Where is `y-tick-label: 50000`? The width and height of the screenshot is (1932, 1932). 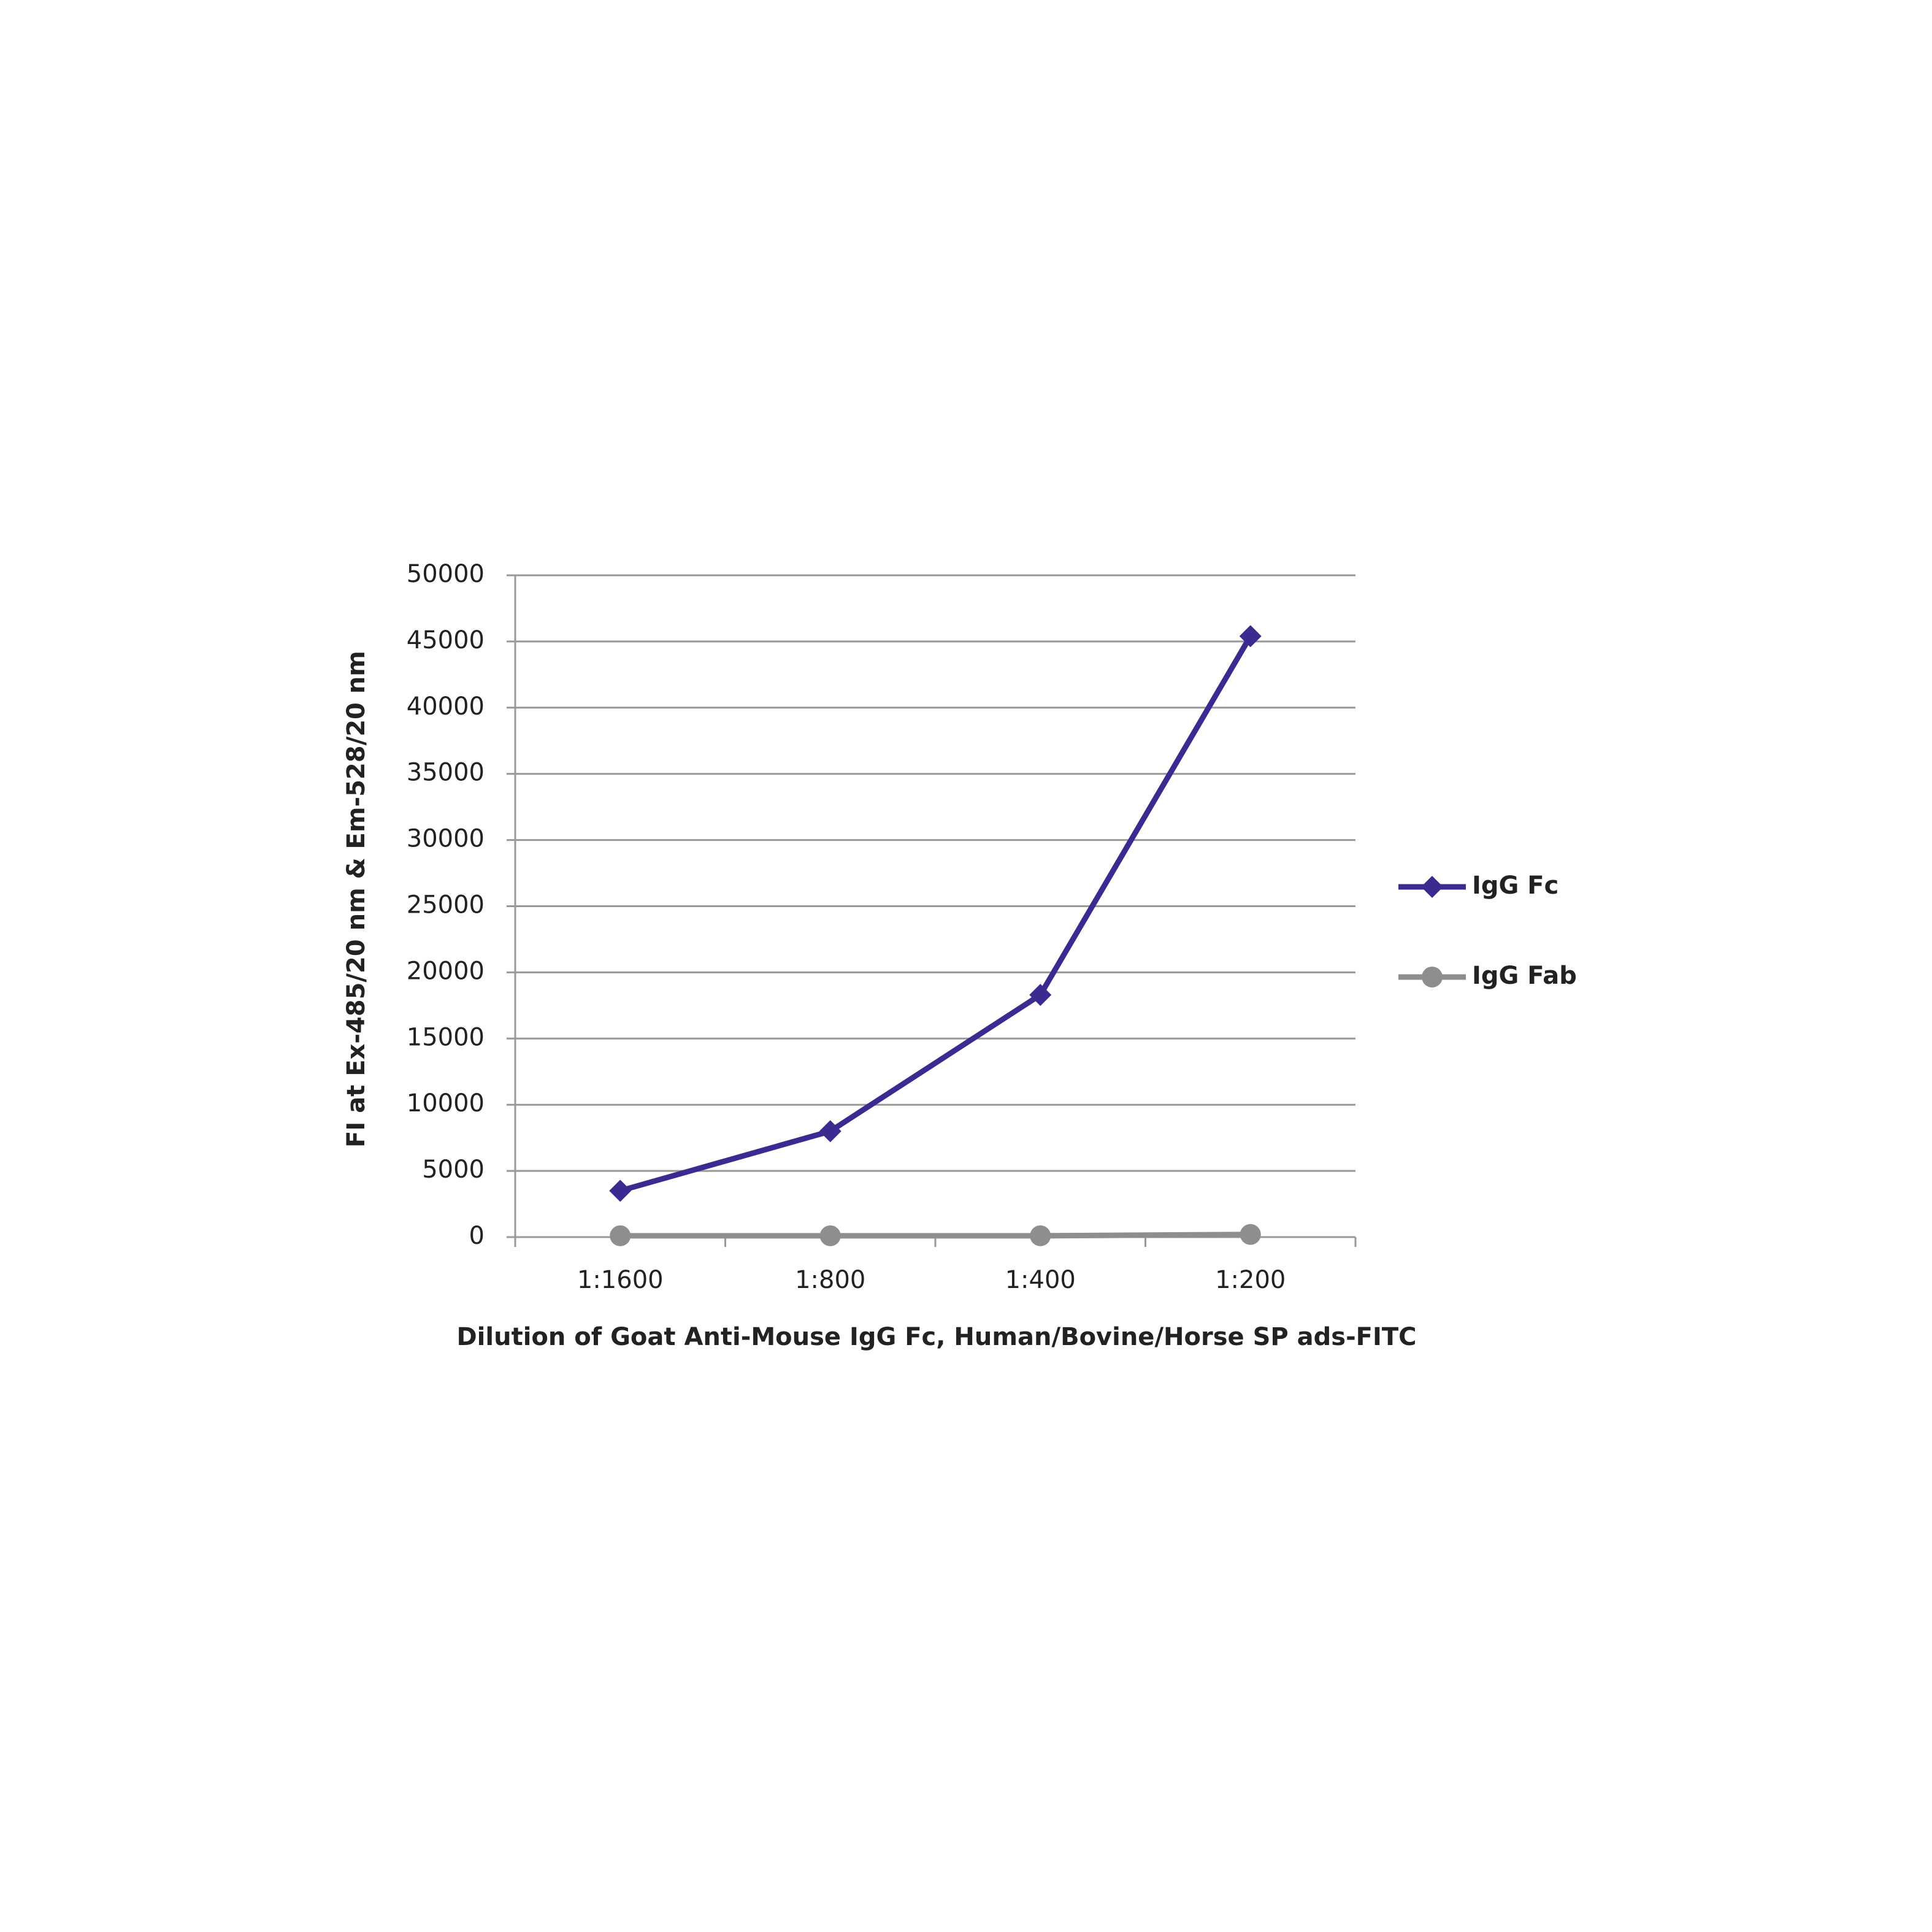 y-tick-label: 50000 is located at coordinates (446, 574).